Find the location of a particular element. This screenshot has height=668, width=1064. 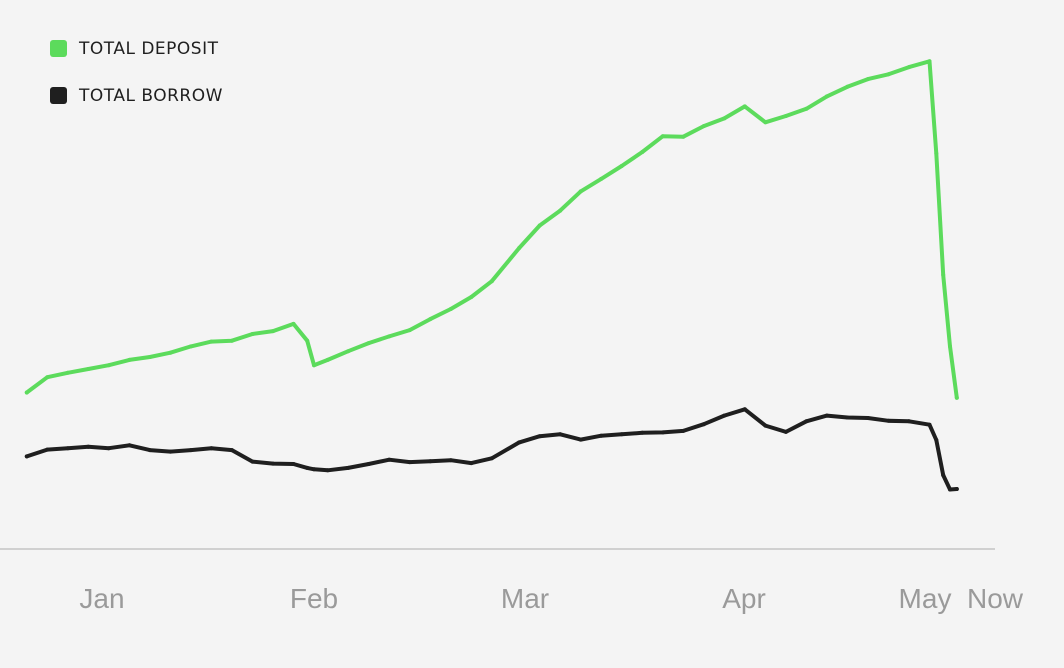

legend-label: TOTAL DEPOSIT is located at coordinates (148, 49).